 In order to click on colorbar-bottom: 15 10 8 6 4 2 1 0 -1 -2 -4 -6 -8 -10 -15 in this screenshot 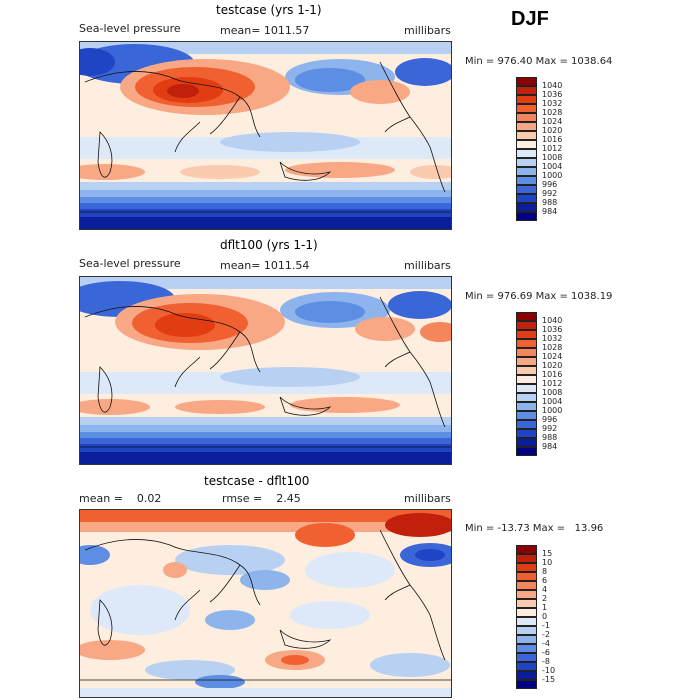, I will do `click(546, 620)`.